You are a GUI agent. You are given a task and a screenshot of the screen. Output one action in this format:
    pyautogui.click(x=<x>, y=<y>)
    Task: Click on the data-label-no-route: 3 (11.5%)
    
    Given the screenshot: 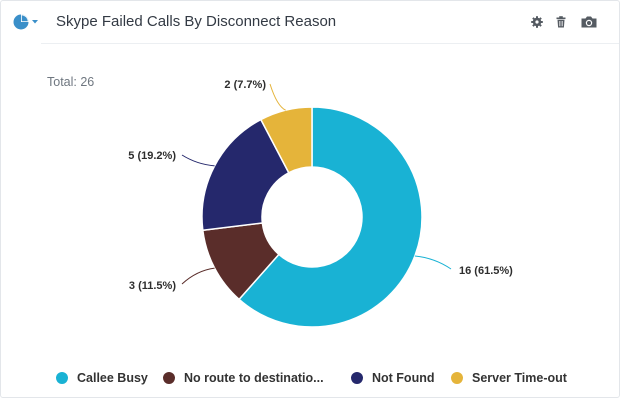 What is the action you would take?
    pyautogui.click(x=152, y=286)
    